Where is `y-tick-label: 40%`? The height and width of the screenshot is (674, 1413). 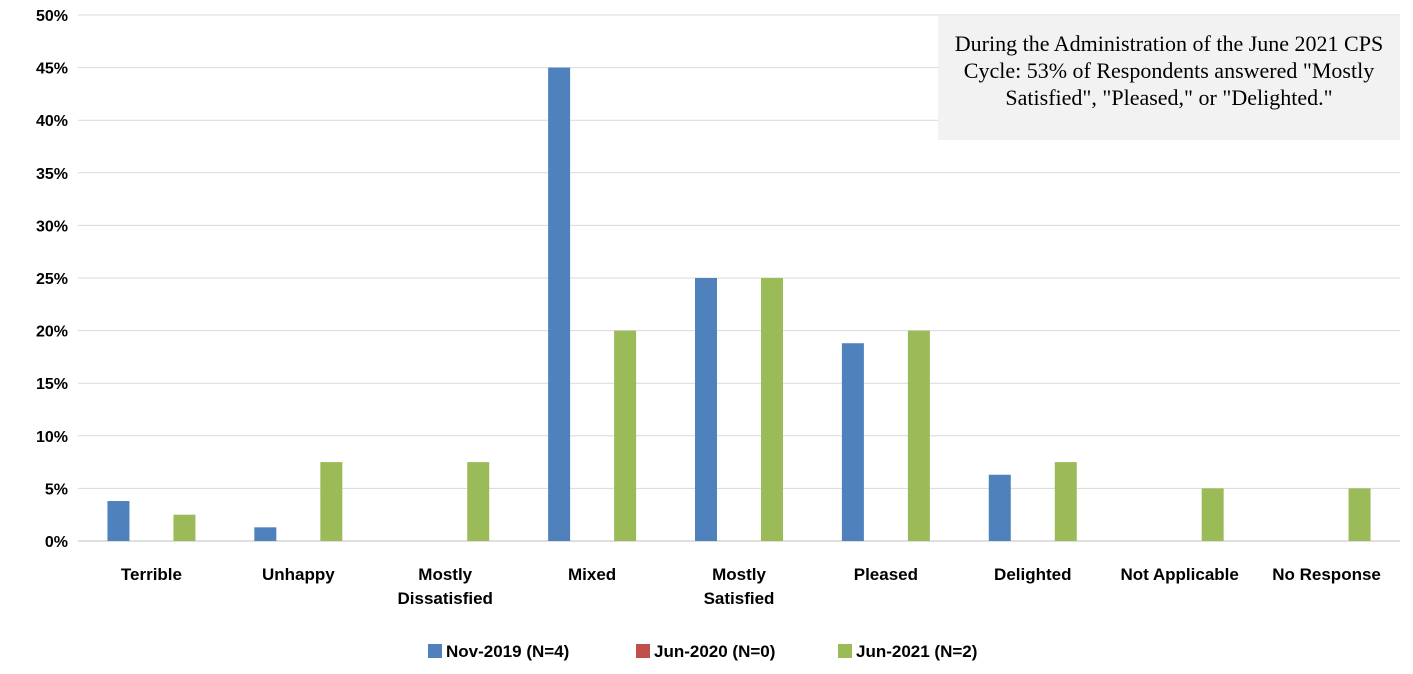
y-tick-label: 40% is located at coordinates (52, 121).